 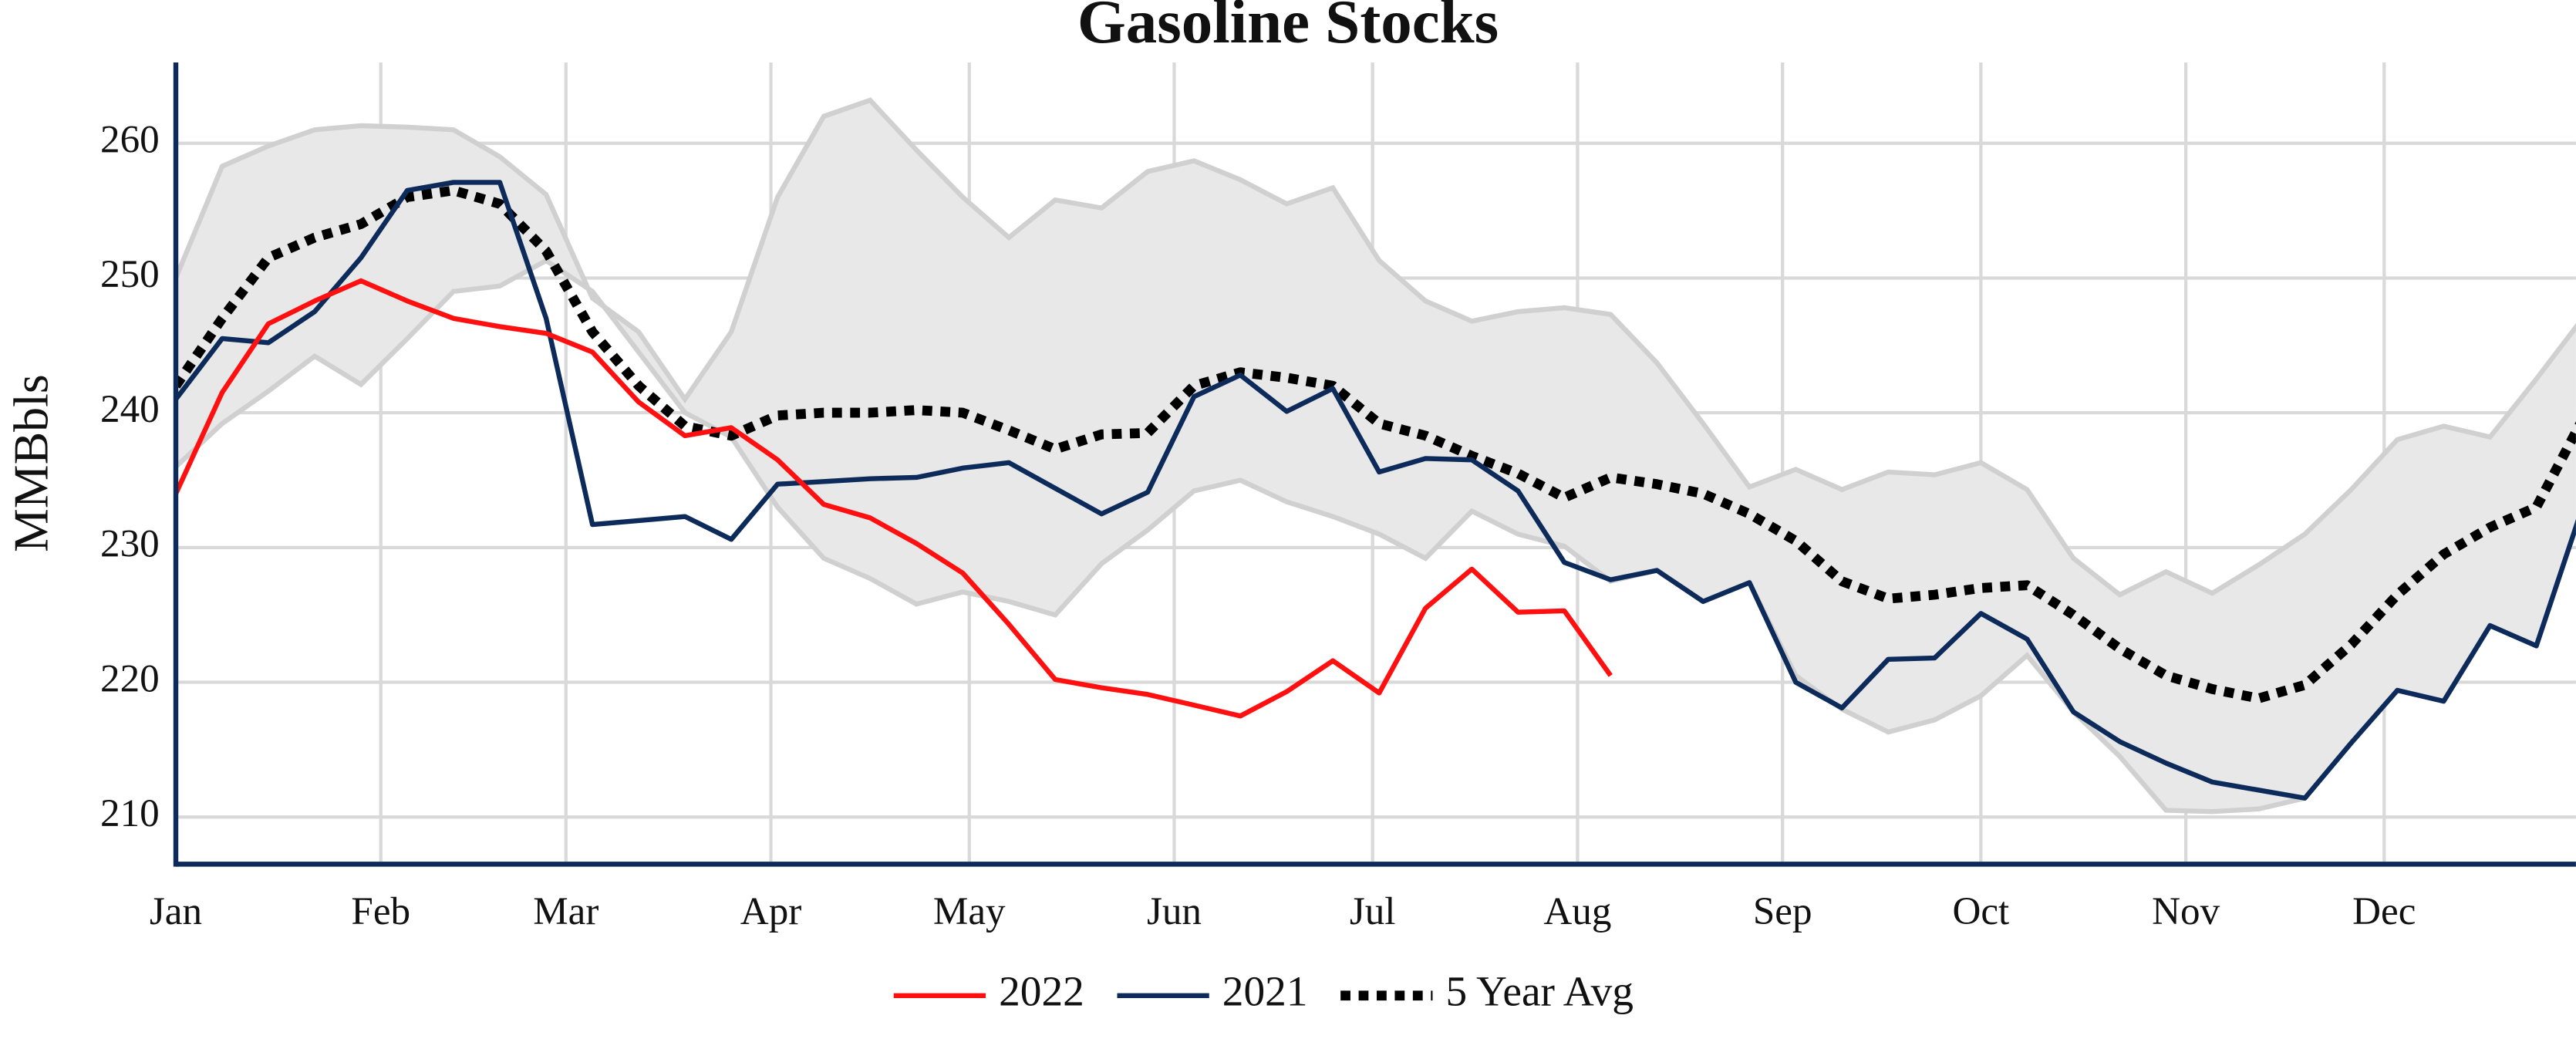 What do you see at coordinates (380, 911) in the screenshot?
I see `x-tick-label: Feb` at bounding box center [380, 911].